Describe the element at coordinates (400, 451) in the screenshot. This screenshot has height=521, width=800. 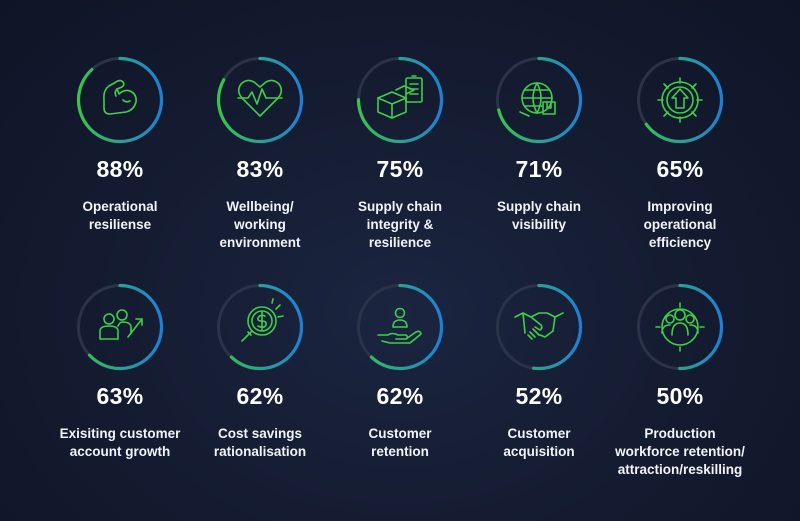
I see `stat-label-line: retention` at that location.